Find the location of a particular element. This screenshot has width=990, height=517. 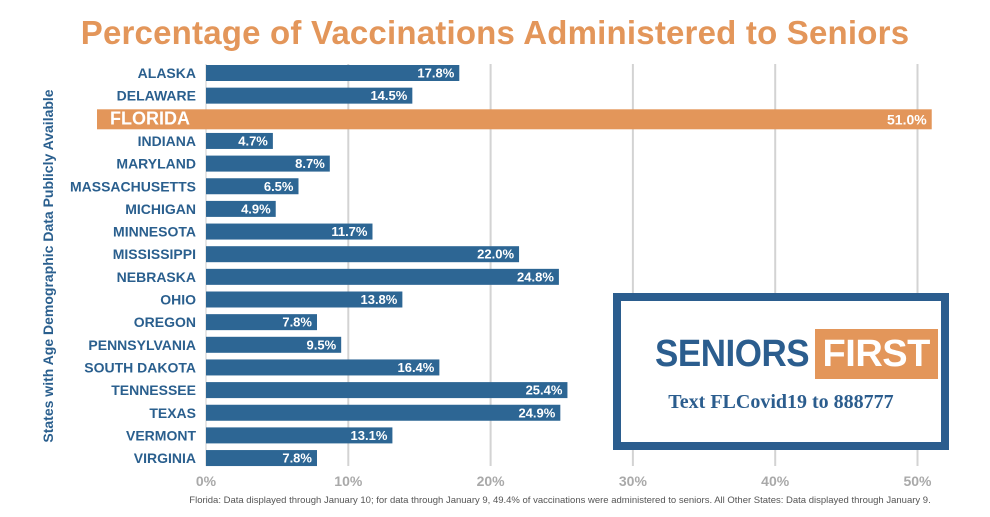

value-label: 8.7% is located at coordinates (310, 163).